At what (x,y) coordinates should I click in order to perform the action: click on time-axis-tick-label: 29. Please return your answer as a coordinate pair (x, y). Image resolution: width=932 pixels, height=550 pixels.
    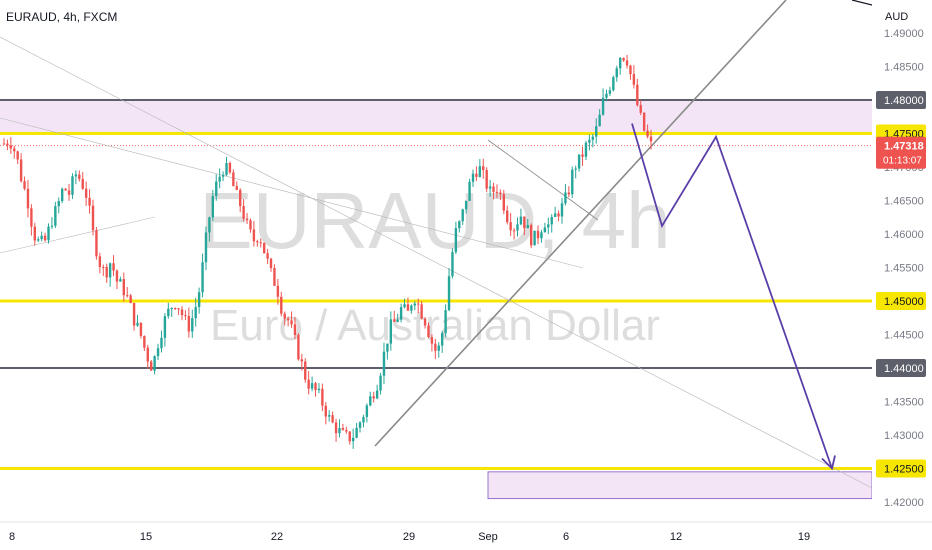
    Looking at the image, I should click on (409, 537).